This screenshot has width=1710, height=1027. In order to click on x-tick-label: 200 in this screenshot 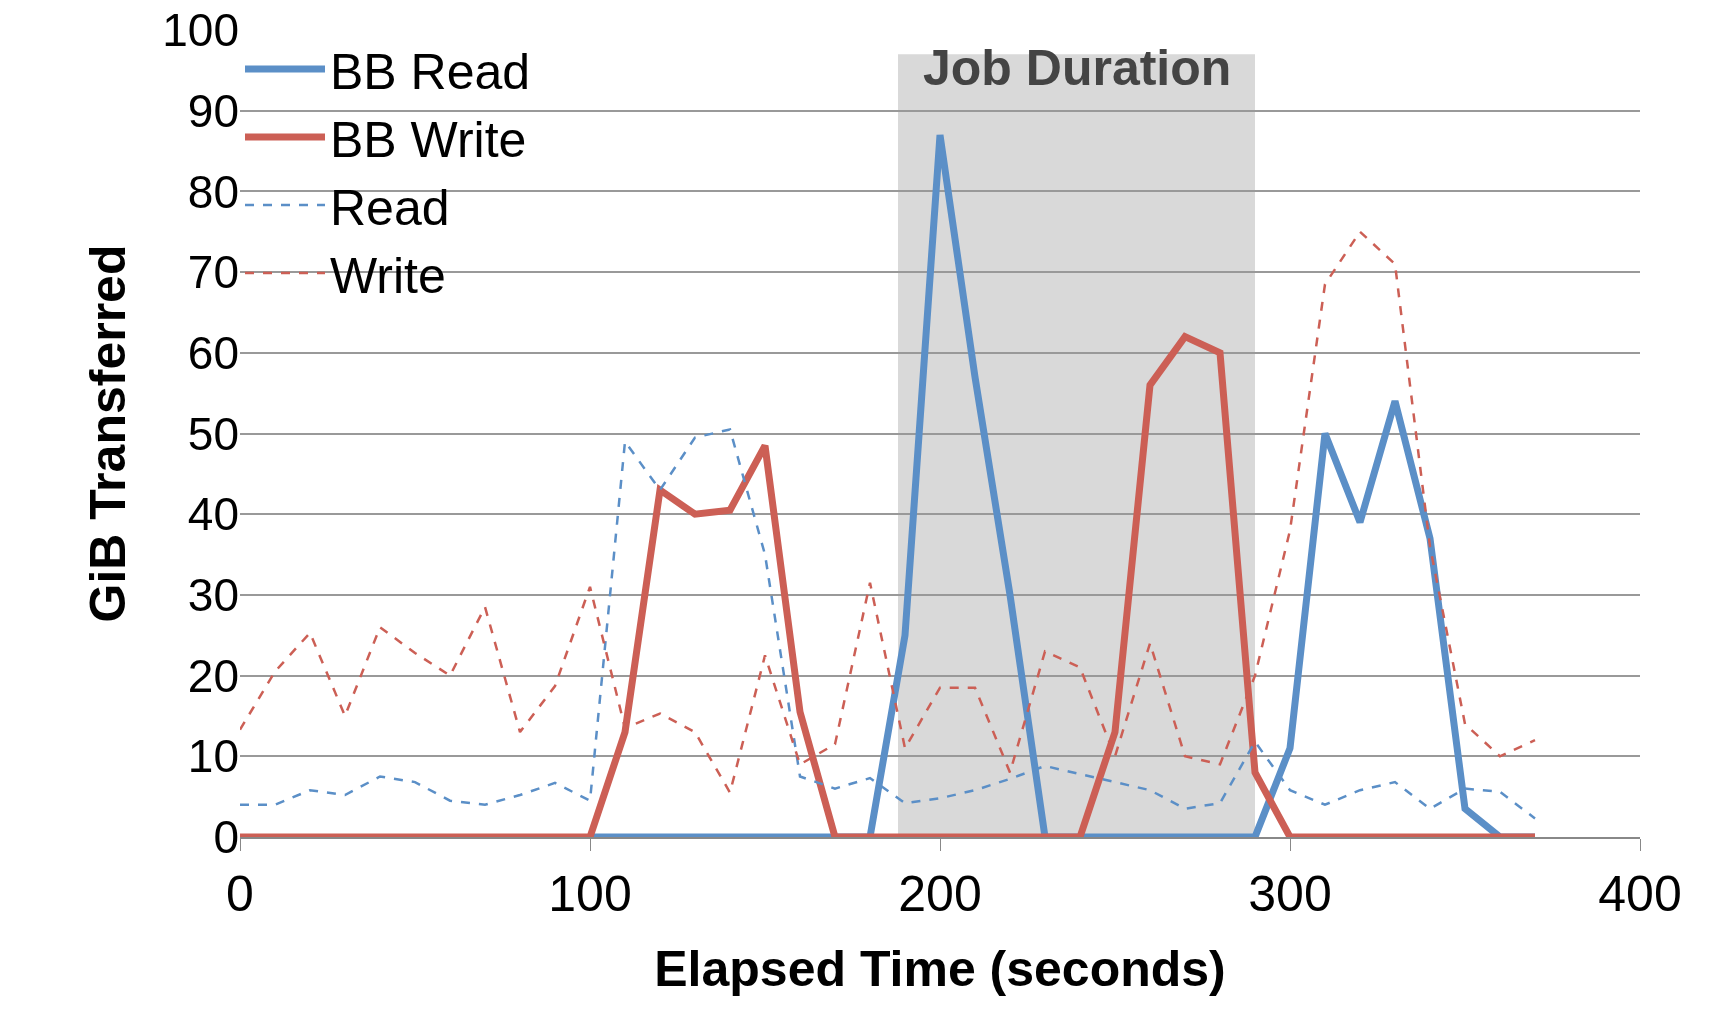, I will do `click(940, 894)`.